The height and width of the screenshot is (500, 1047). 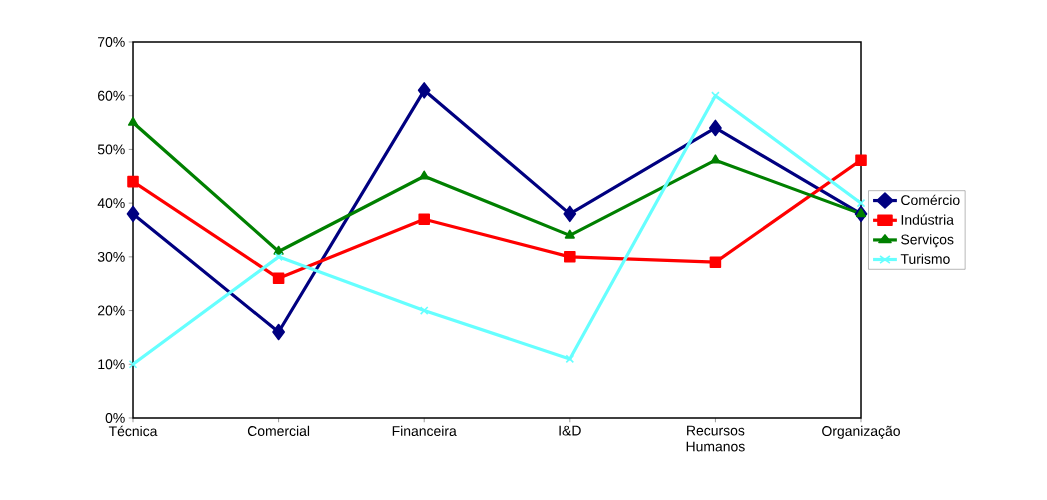 What do you see at coordinates (111, 310) in the screenshot?
I see `y-tick-label: 20%` at bounding box center [111, 310].